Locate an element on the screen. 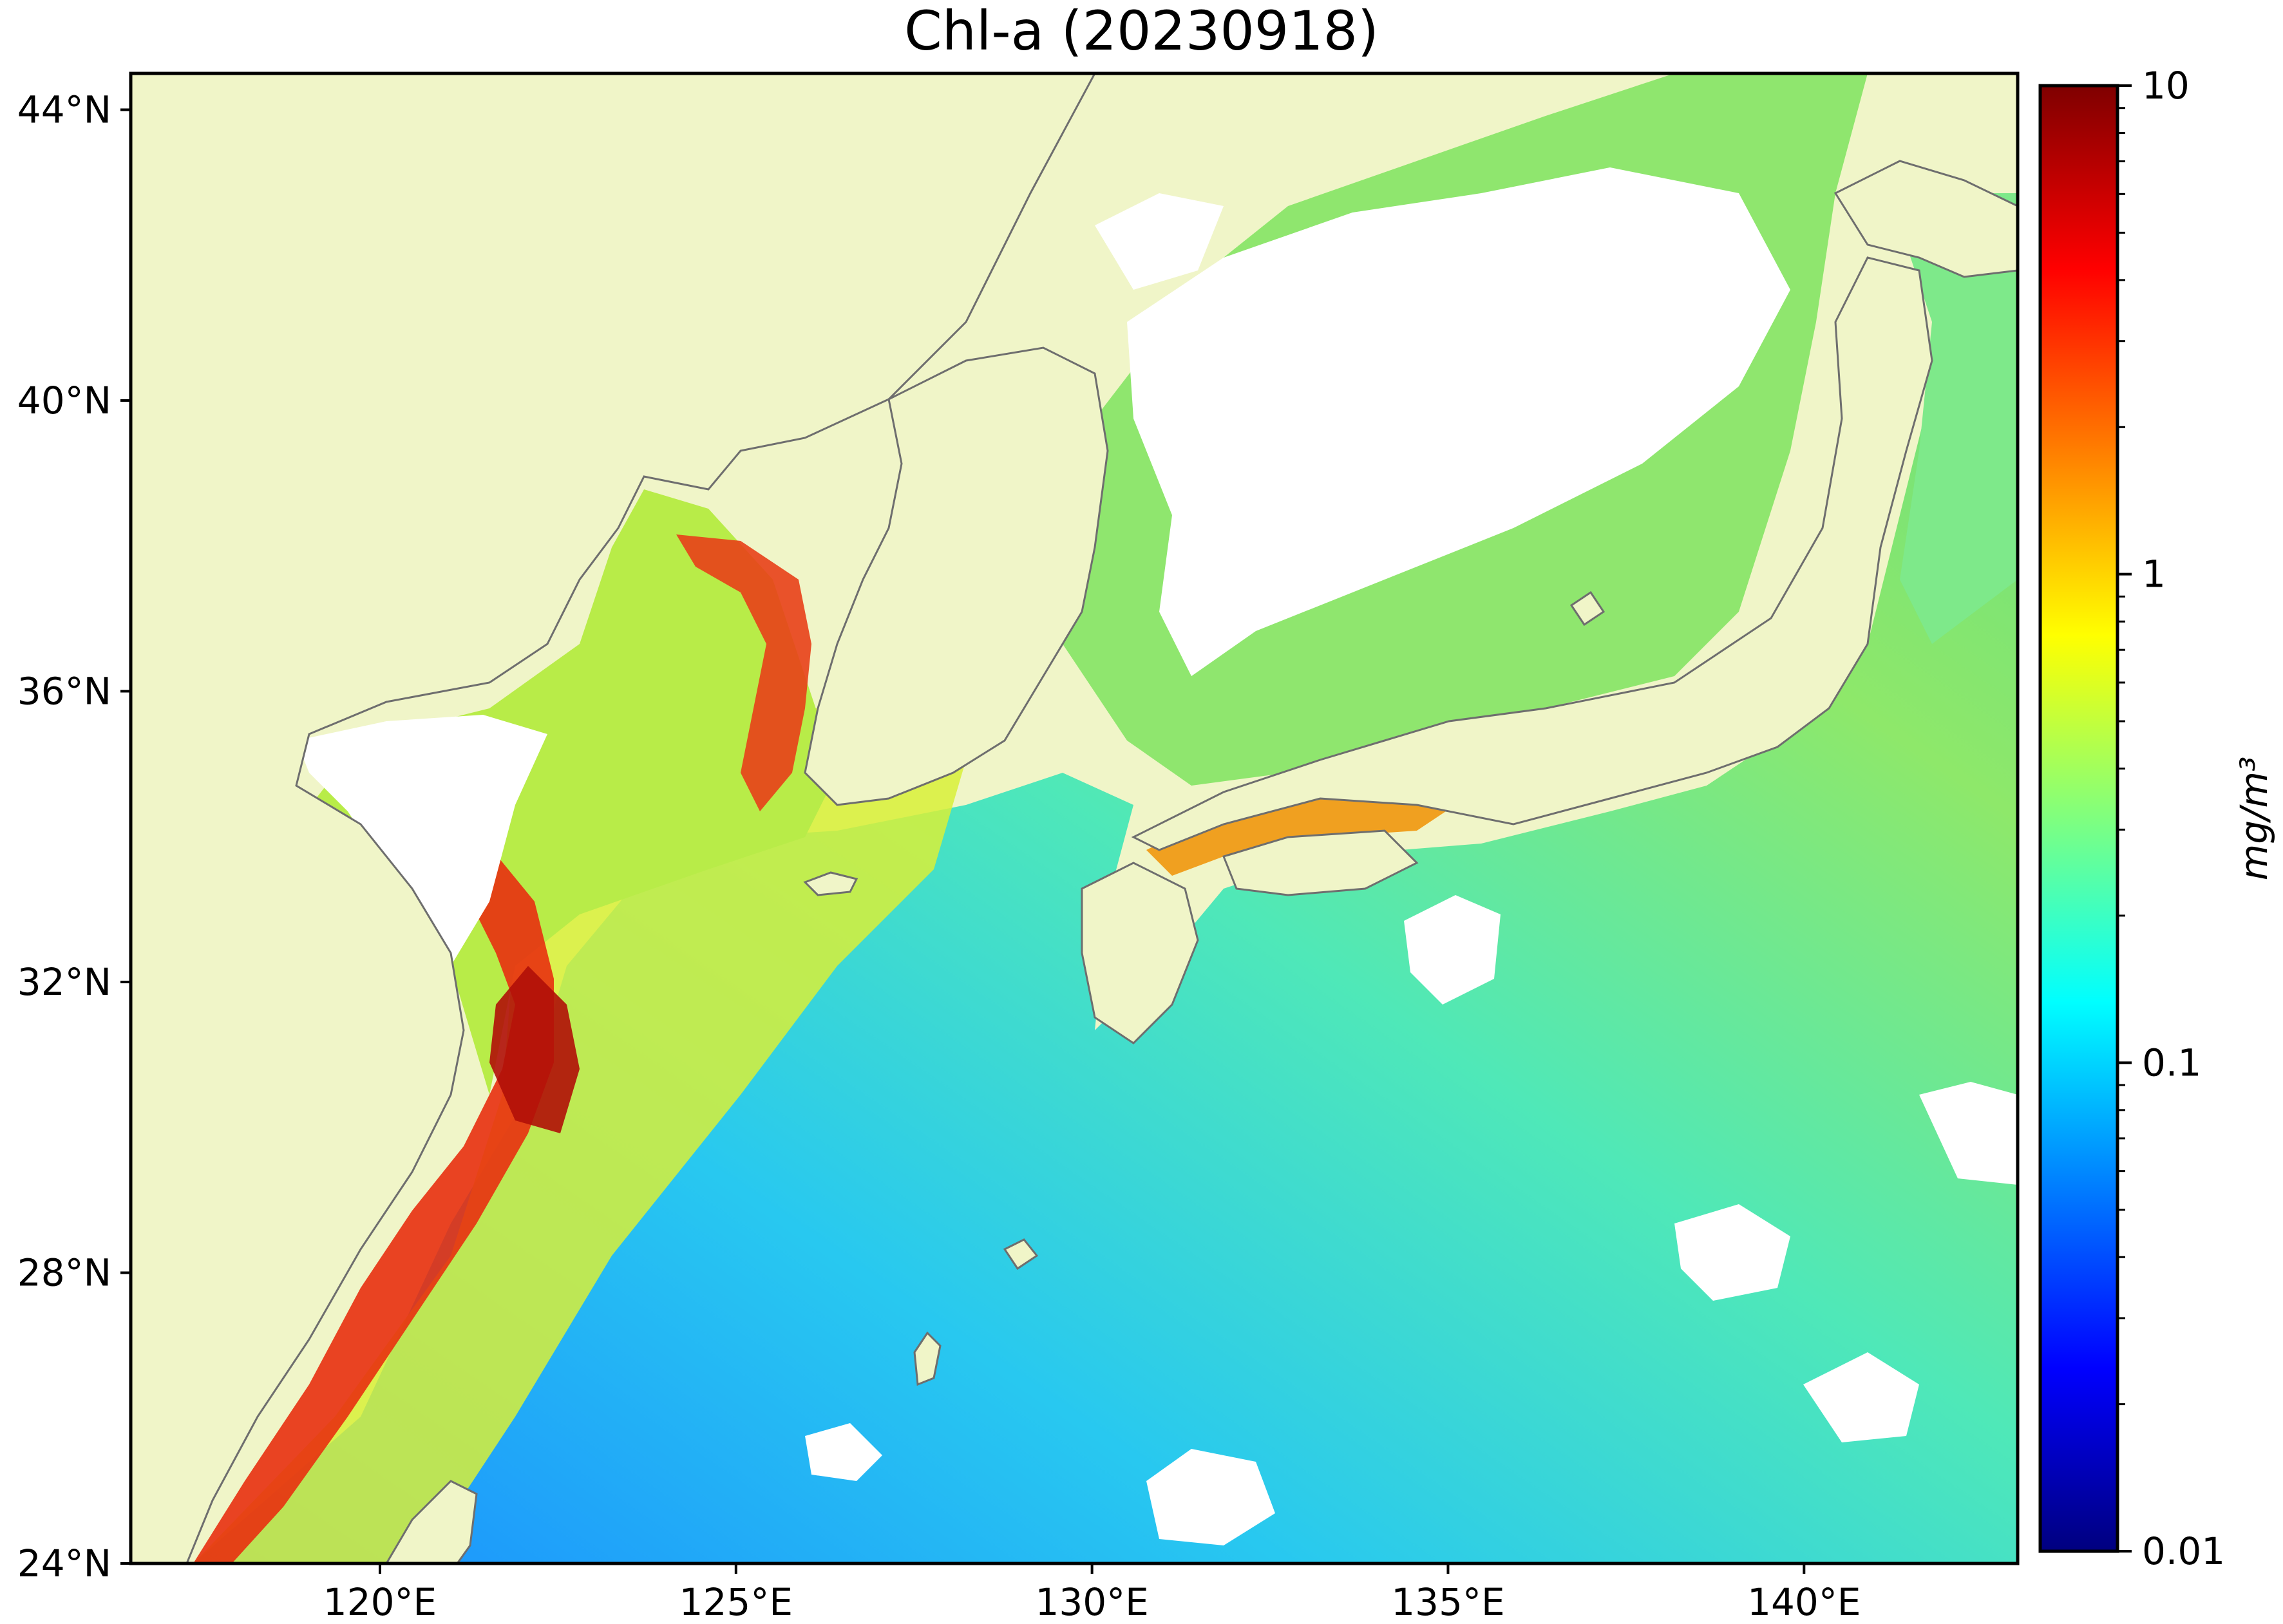 This screenshot has height=1624, width=2283. colorbar-tick-label: 0.01 is located at coordinates (2183, 1551).